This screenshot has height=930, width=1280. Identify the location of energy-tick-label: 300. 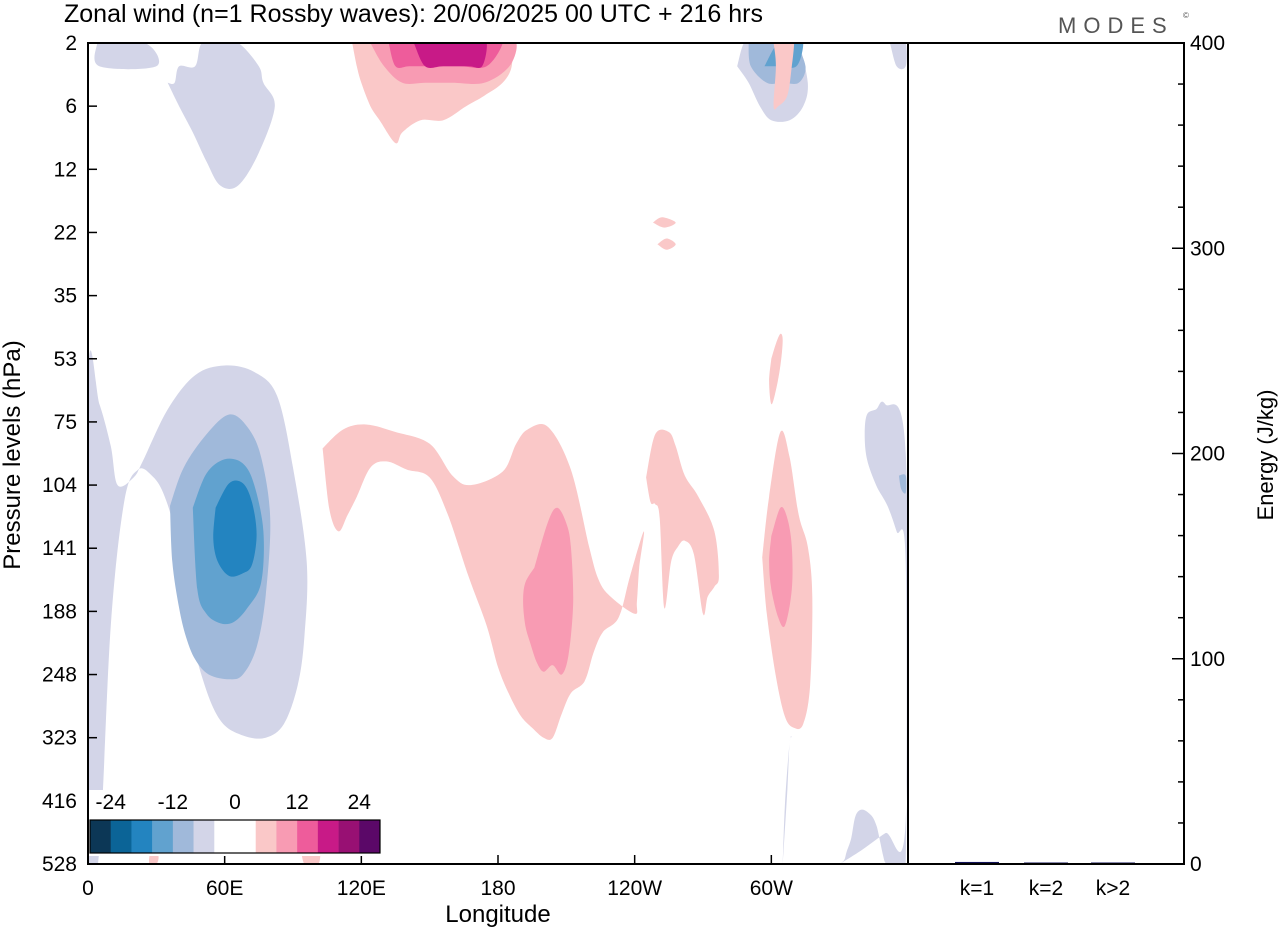
(1207, 248).